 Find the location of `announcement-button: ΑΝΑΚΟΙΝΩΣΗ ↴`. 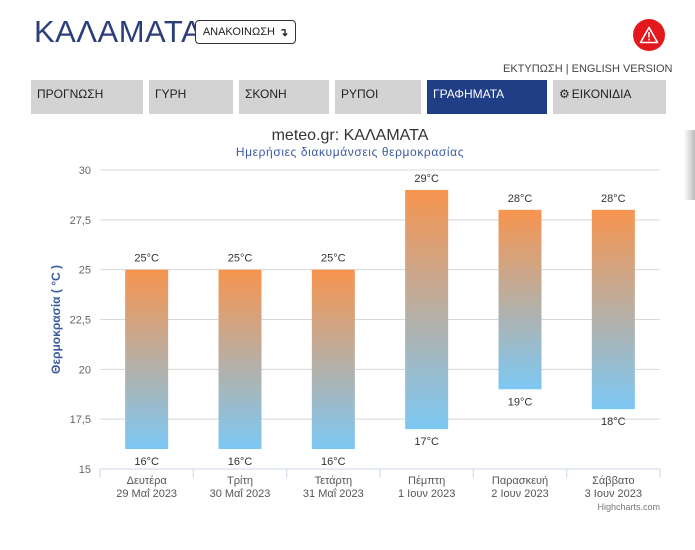

announcement-button: ΑΝΑΚΟΙΝΩΣΗ ↴ is located at coordinates (245, 32).